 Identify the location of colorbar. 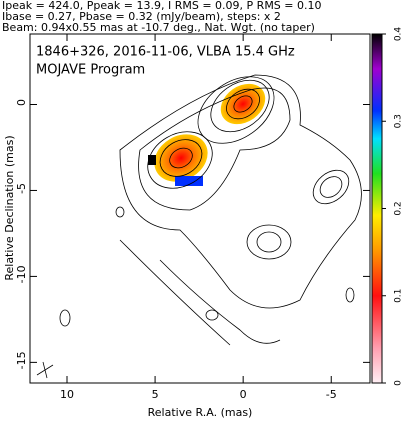
(377, 208).